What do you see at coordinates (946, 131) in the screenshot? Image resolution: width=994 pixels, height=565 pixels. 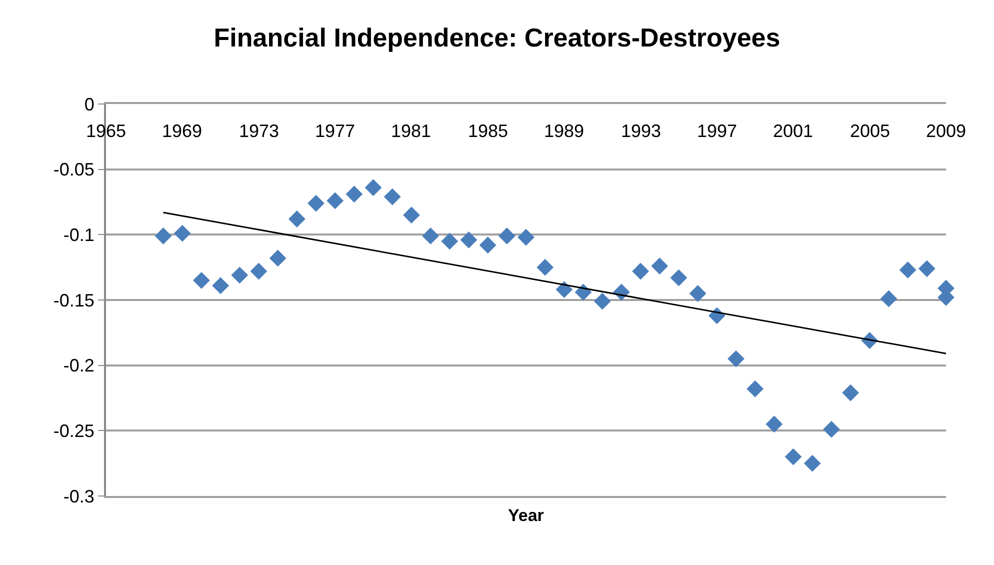 I see `x-tick-label: 2009` at bounding box center [946, 131].